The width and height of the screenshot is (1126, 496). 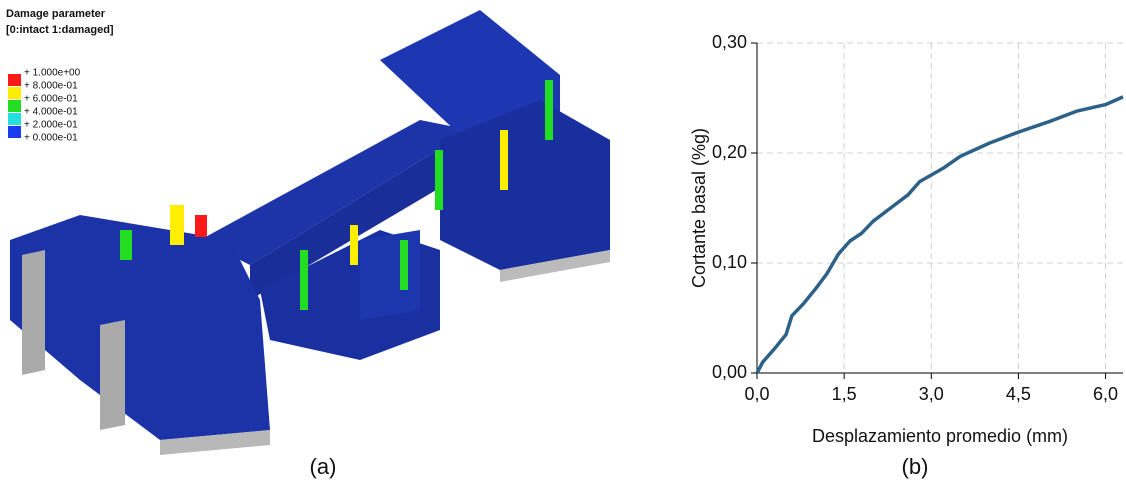 What do you see at coordinates (335, 192) in the screenshot?
I see `model-roof` at bounding box center [335, 192].